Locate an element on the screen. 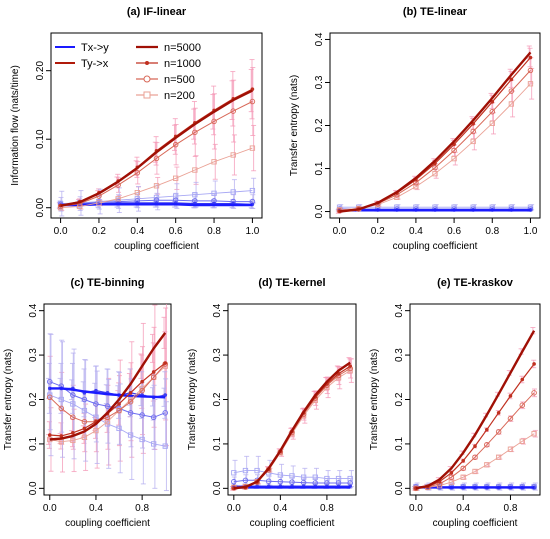 This screenshot has height=539, width=550. y-tick-label: 0.3 is located at coordinates (217, 355).